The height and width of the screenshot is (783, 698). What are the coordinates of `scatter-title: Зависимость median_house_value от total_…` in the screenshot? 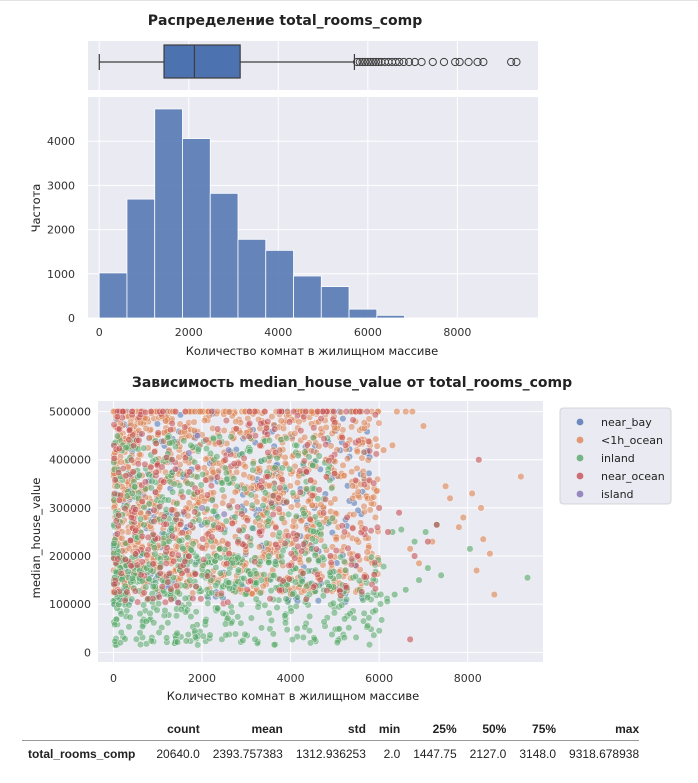 It's located at (352, 383).